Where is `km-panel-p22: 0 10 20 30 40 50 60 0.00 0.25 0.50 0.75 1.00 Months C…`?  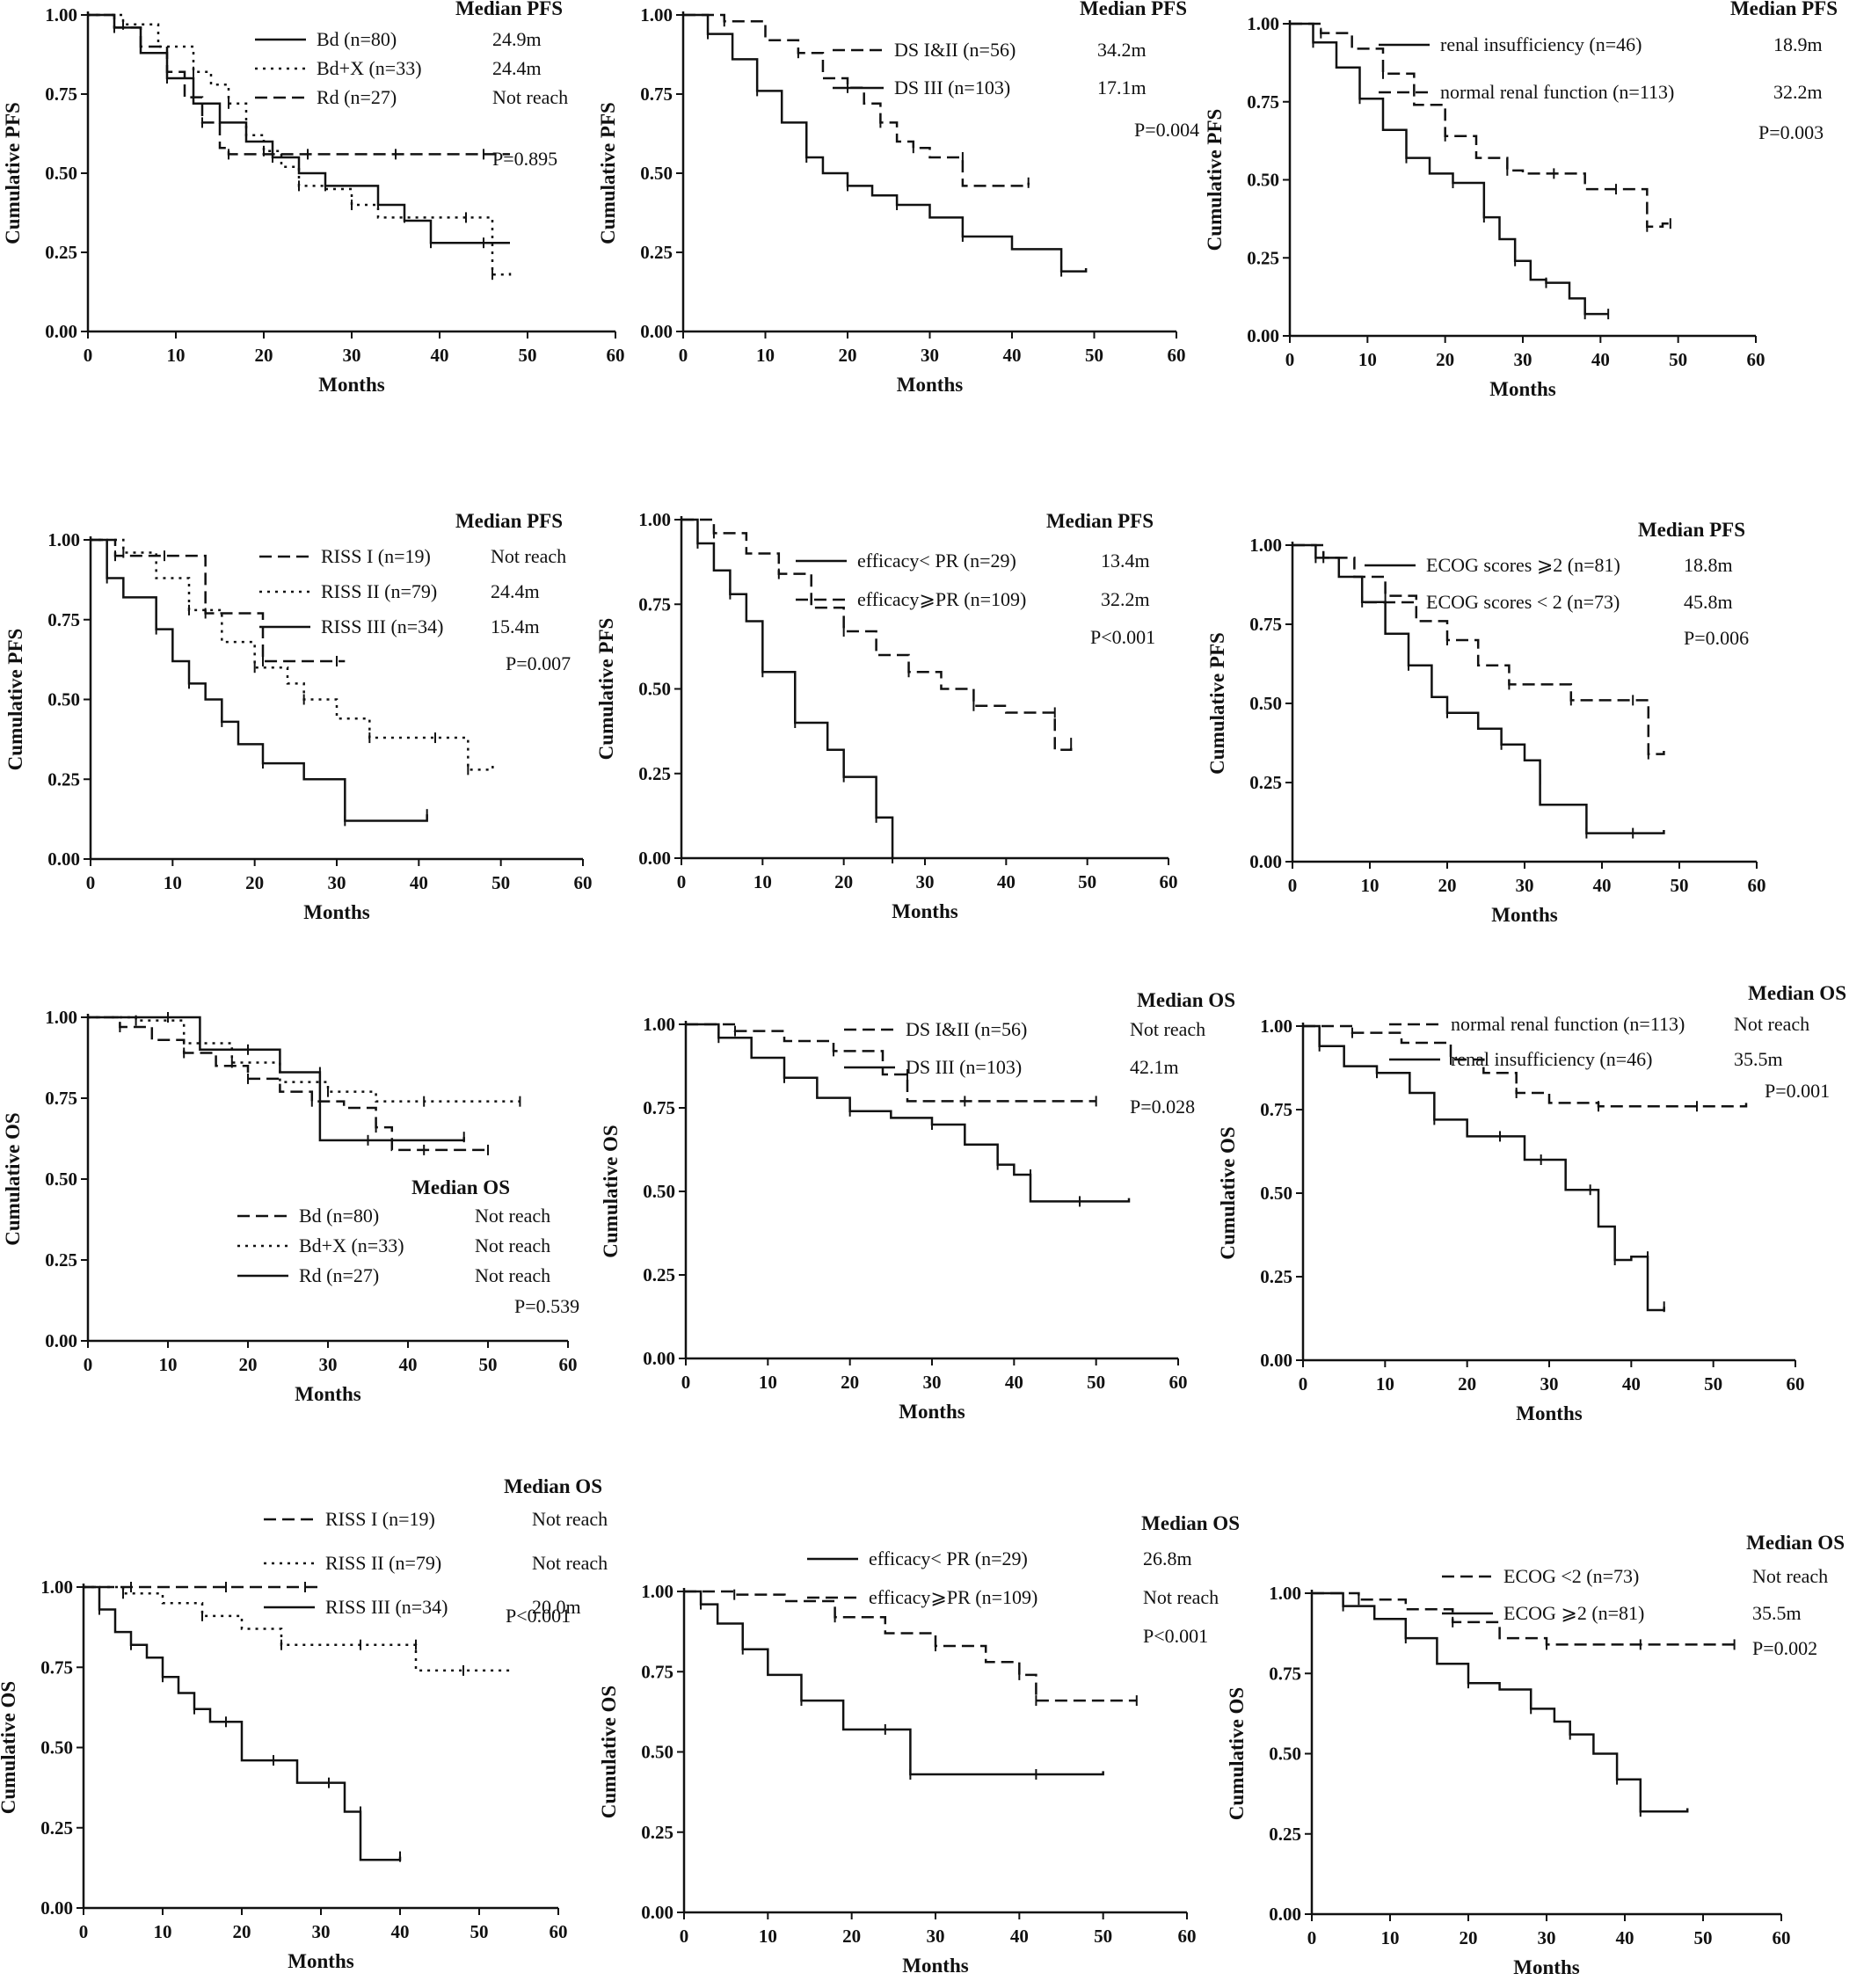
km-panel-p22: 0 10 20 30 40 50 60 0.00 0.25 0.50 0.75 1.00 Months C… is located at coordinates (886, 715).